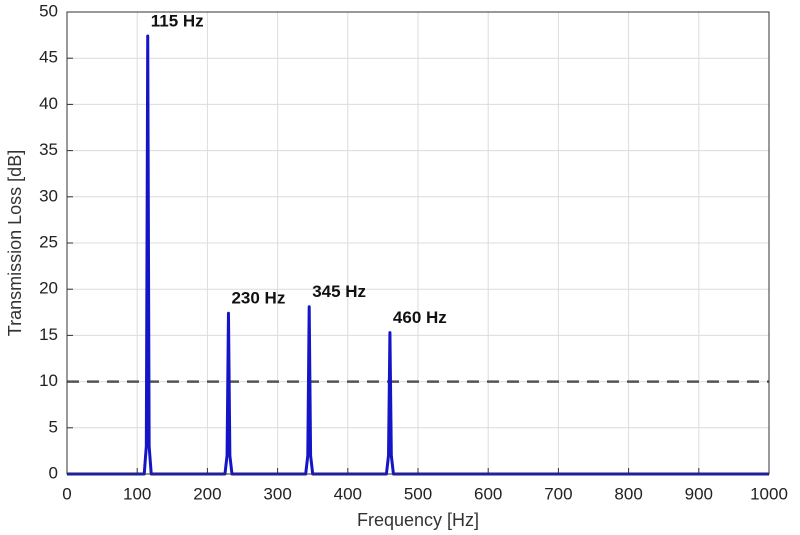  I want to click on peak-annotation: 460 Hz, so click(420, 317).